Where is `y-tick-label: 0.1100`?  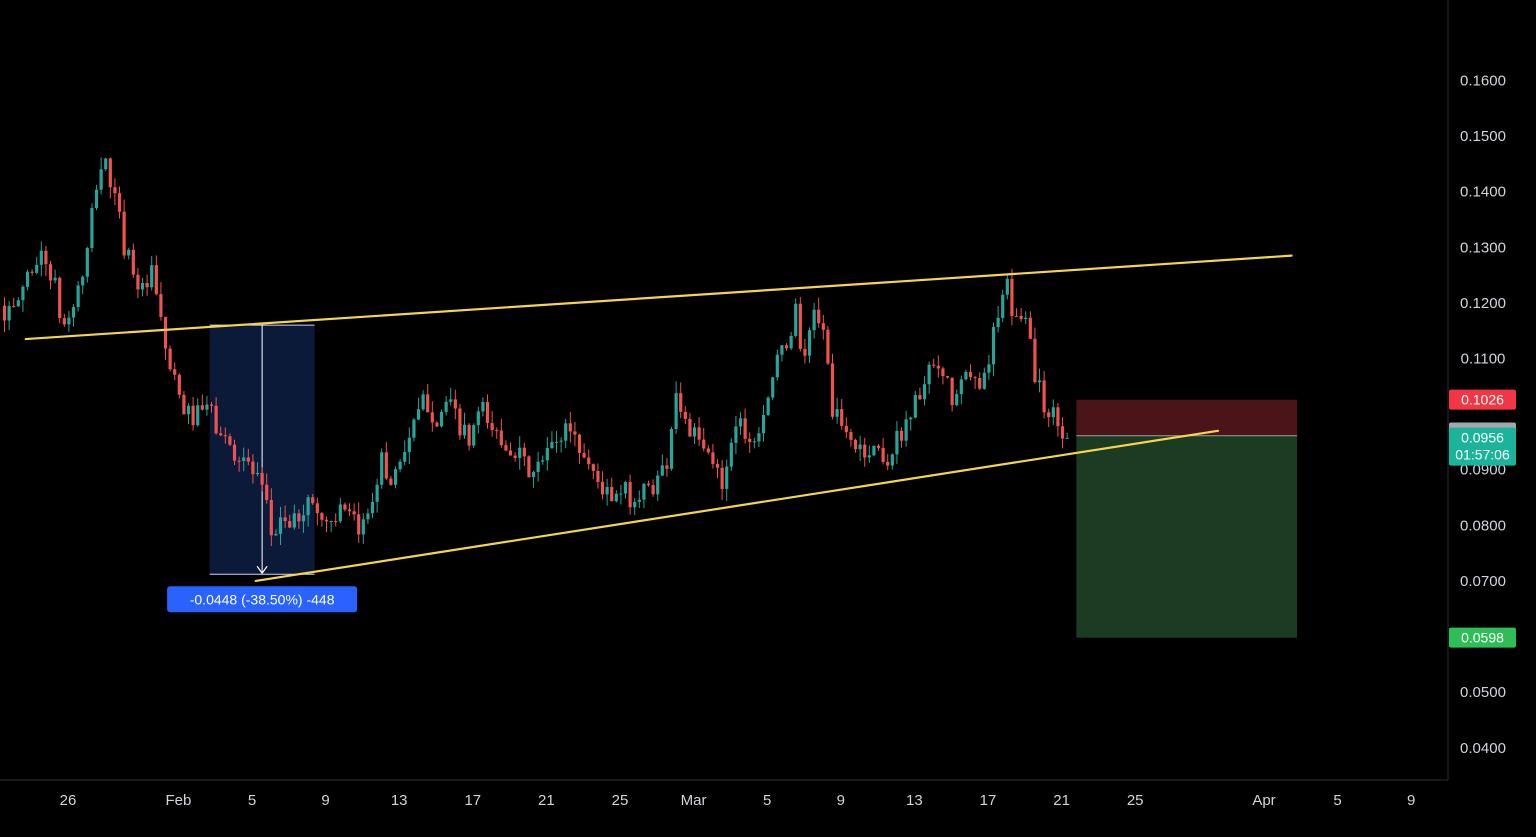
y-tick-label: 0.1100 is located at coordinates (1483, 359).